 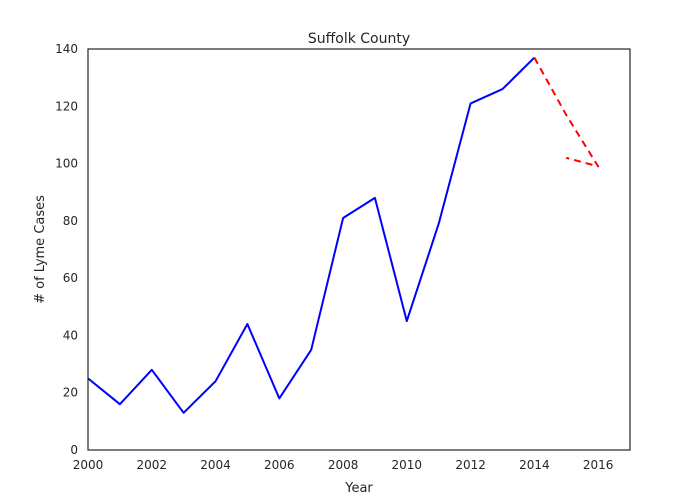 What do you see at coordinates (215, 465) in the screenshot?
I see `x-tick-label: 2004` at bounding box center [215, 465].